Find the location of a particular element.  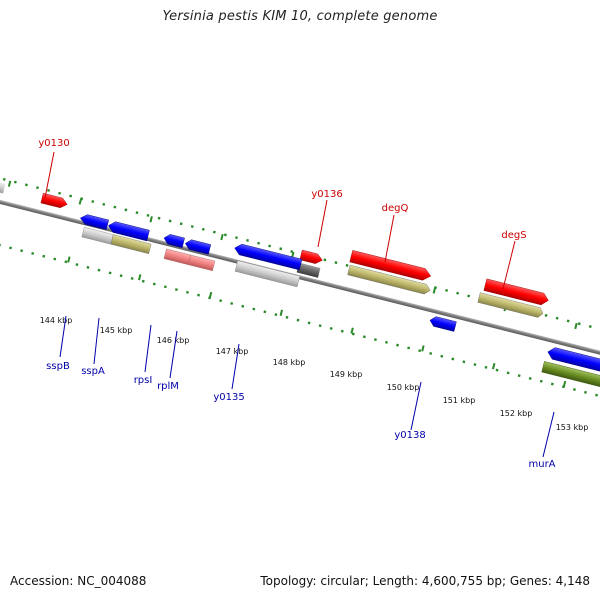

kbp-label: 147 kbp is located at coordinates (232, 351).